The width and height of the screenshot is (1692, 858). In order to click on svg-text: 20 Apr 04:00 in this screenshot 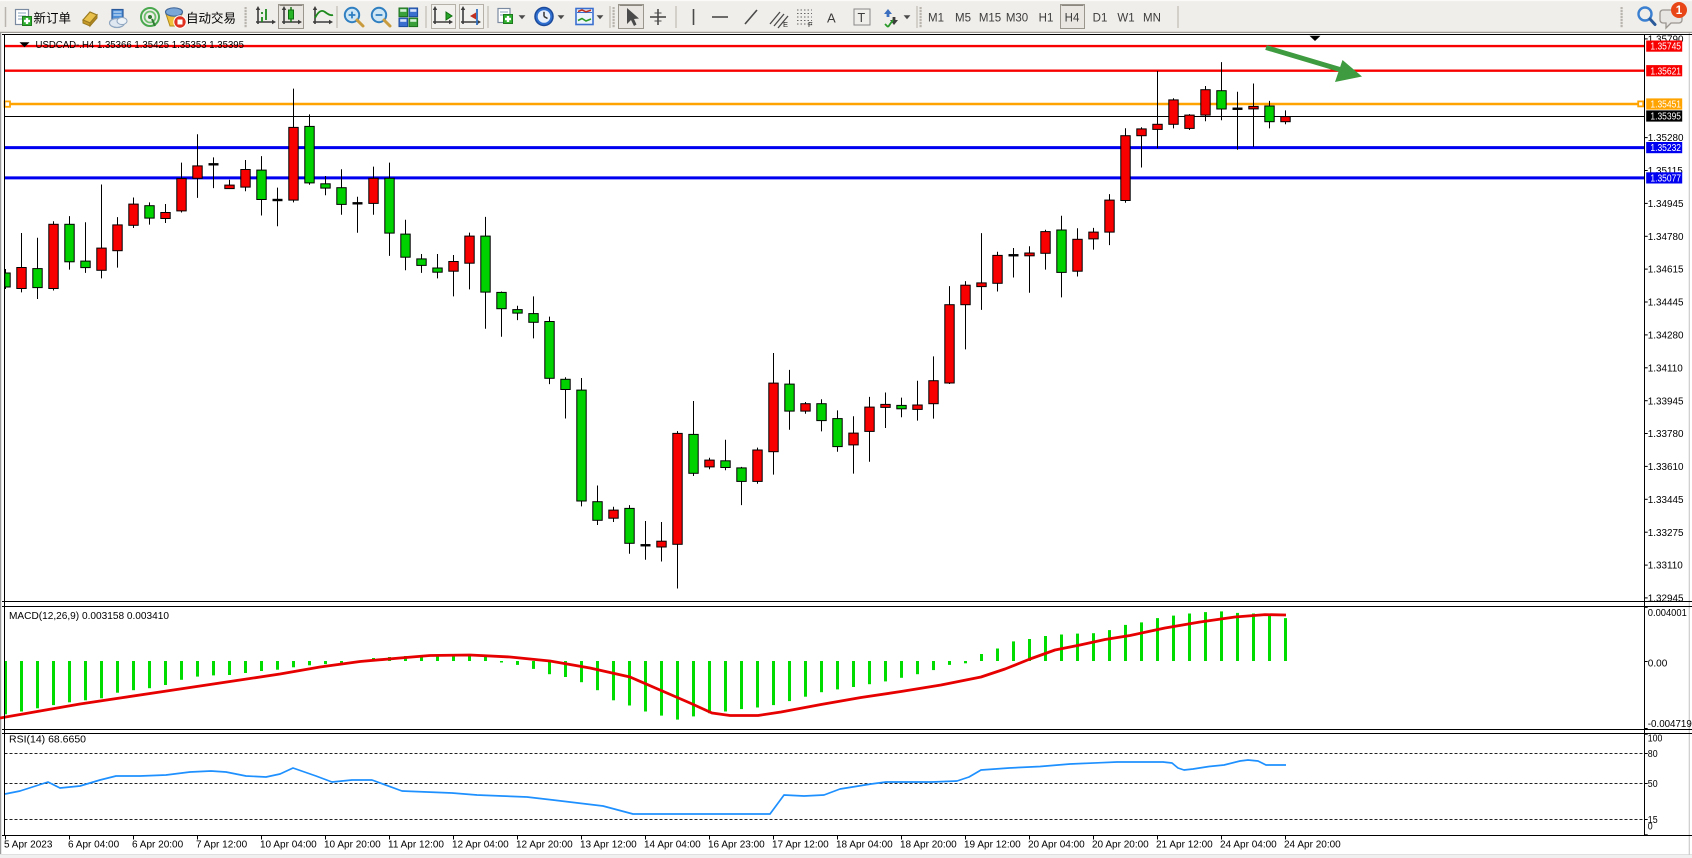, I will do `click(1056, 844)`.